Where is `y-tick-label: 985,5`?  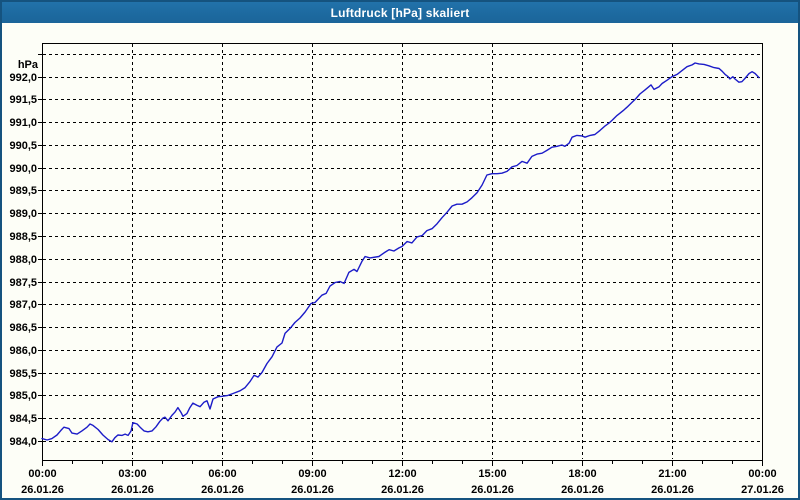
y-tick-label: 985,5 is located at coordinates (23, 373).